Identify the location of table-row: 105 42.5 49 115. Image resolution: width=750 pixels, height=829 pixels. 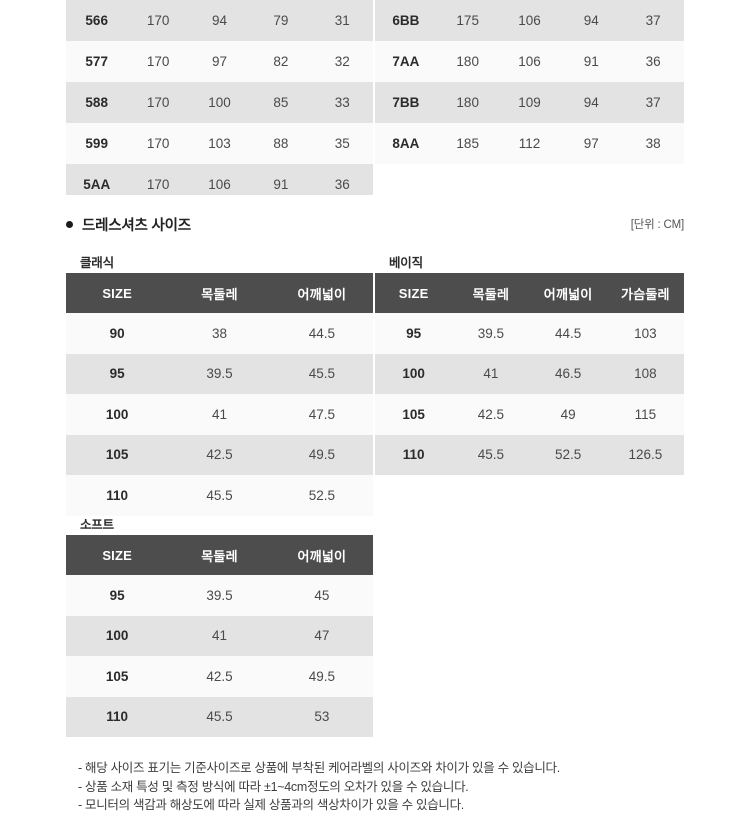
(529, 414).